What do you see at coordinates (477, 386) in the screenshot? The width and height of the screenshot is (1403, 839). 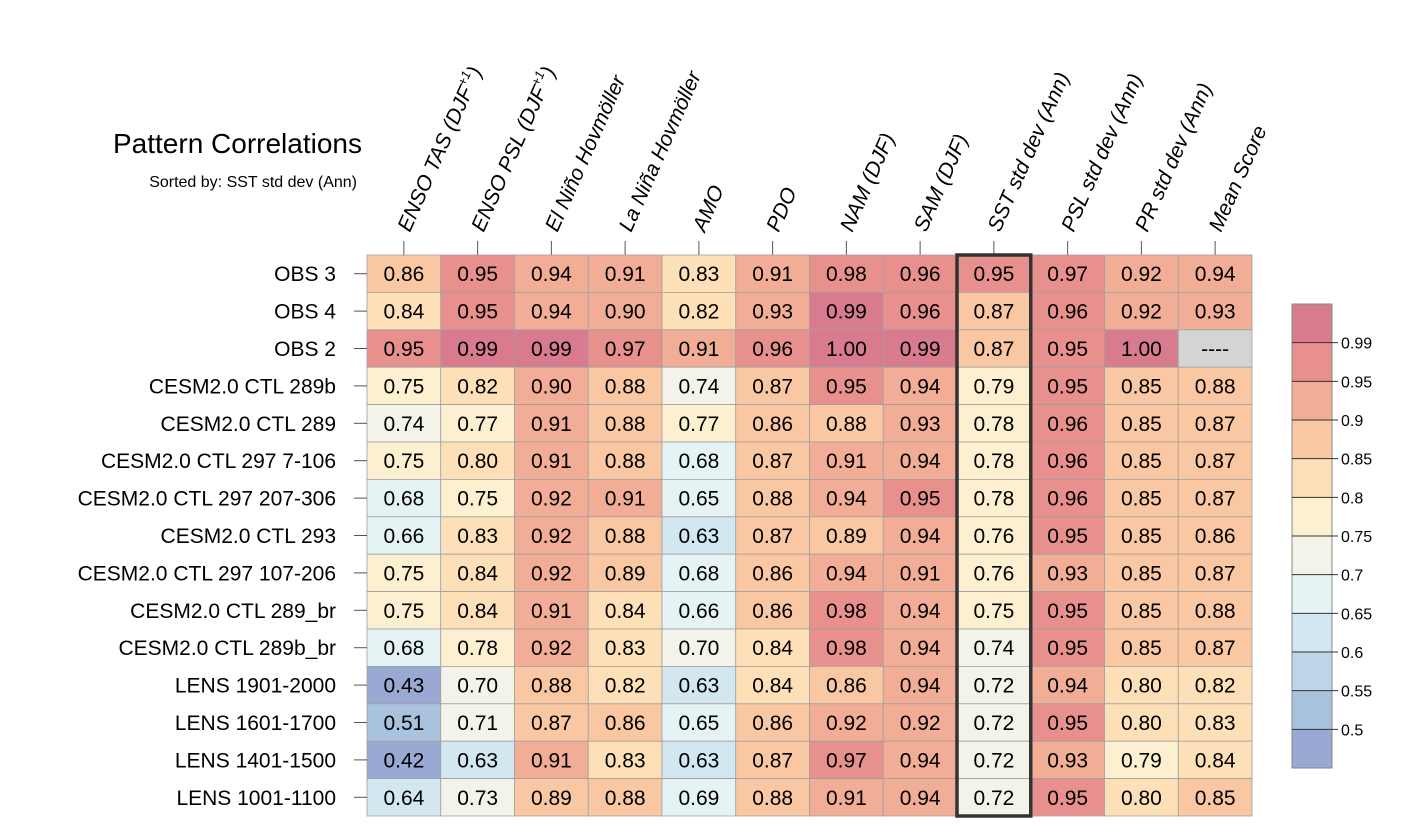 I see `cell-value: 0.82` at bounding box center [477, 386].